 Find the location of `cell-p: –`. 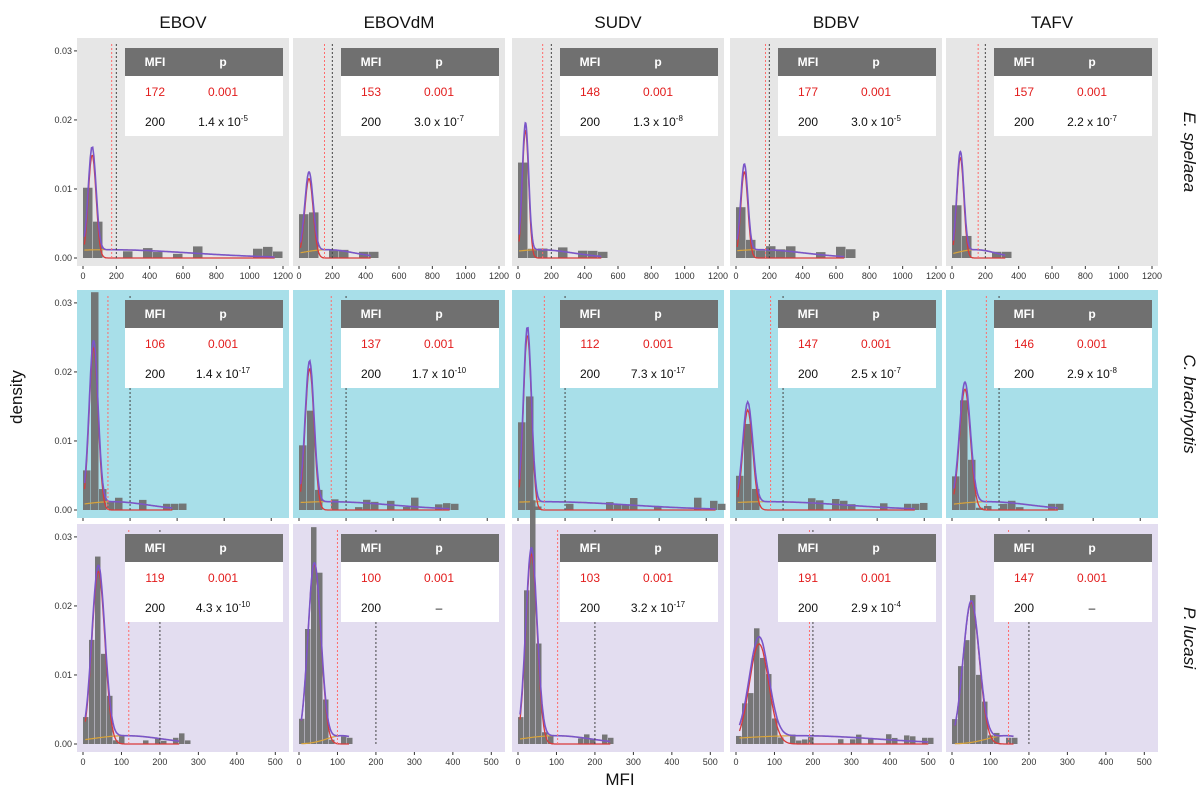

cell-p: – is located at coordinates (439, 608).